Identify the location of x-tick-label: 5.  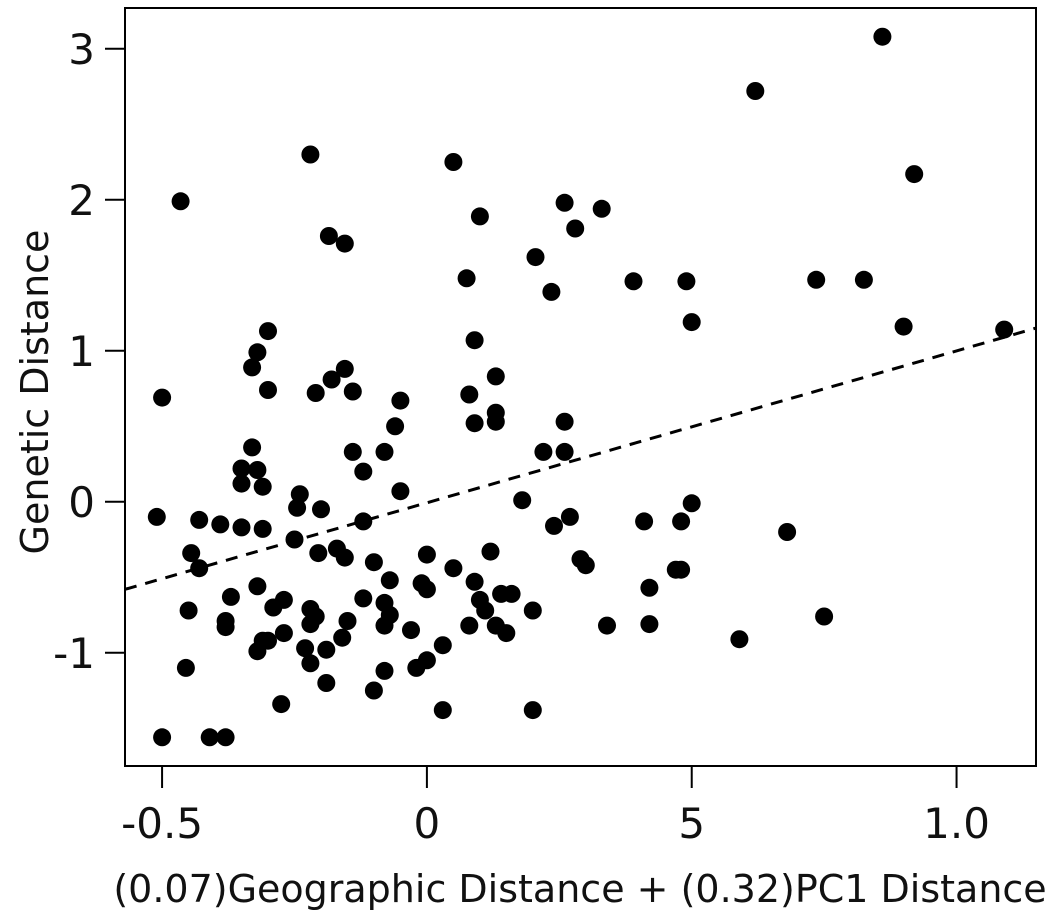
(691, 823).